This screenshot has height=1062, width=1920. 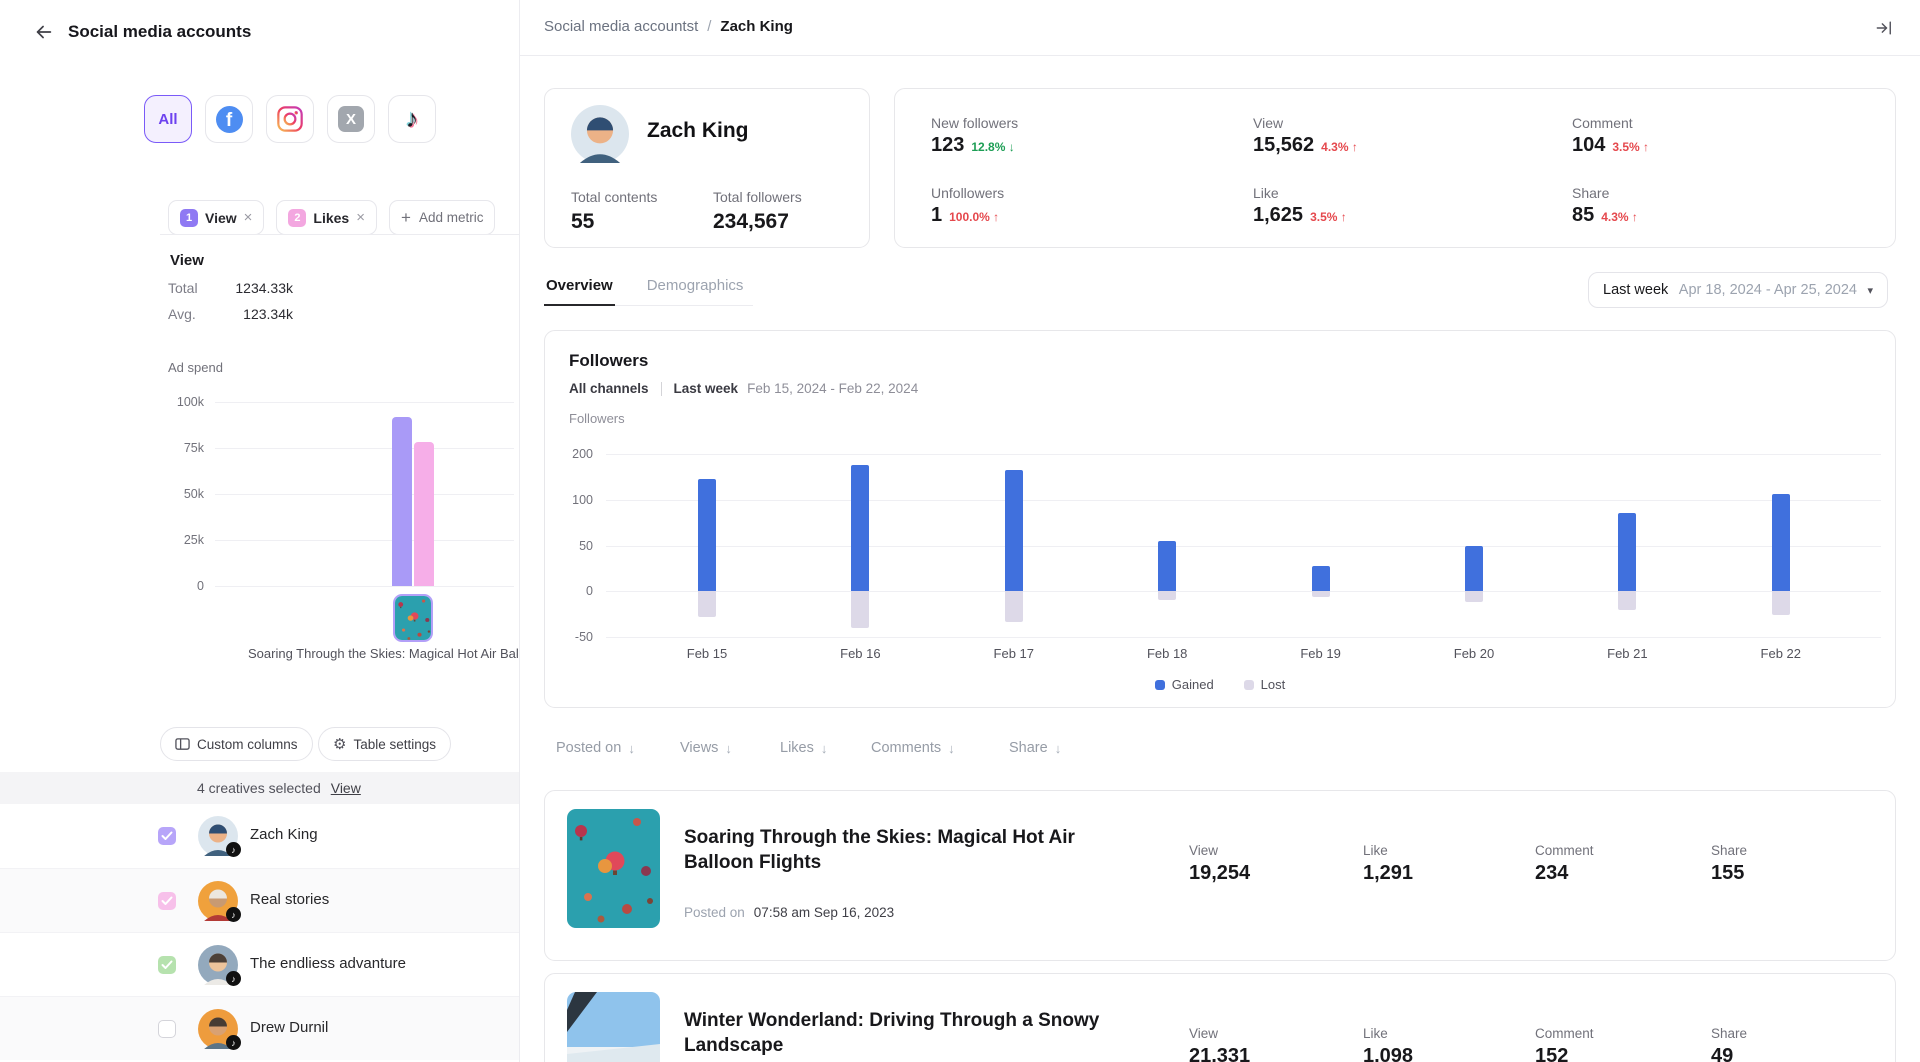 I want to click on metric-chip-row: 1 View × 2 Likes × + Add metric, so click(x=332, y=217).